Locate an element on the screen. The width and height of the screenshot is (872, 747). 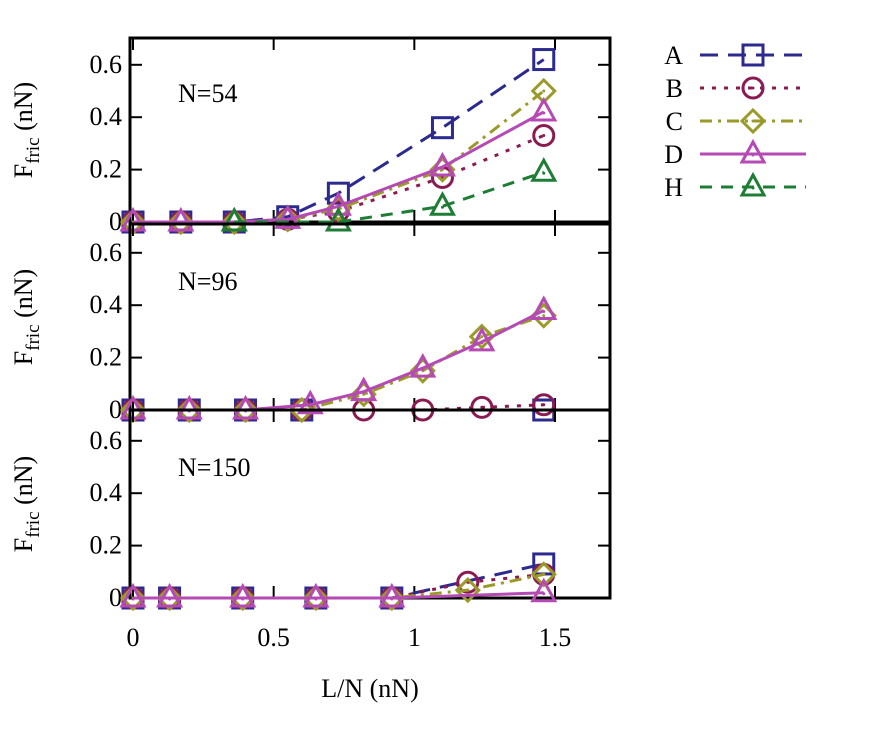
legend-label: D is located at coordinates (673, 154).